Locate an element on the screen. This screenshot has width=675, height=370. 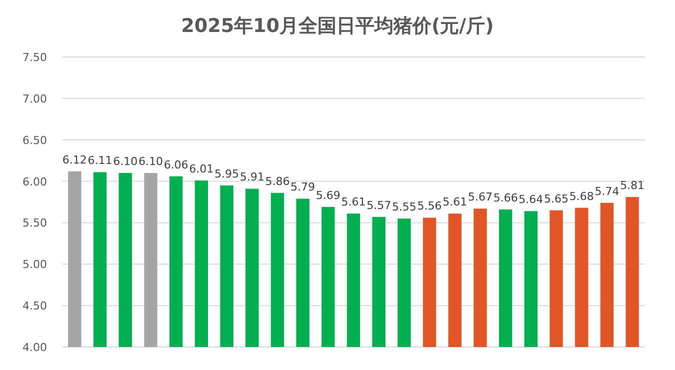
y-tick-label: 6.50 is located at coordinates (34, 140).